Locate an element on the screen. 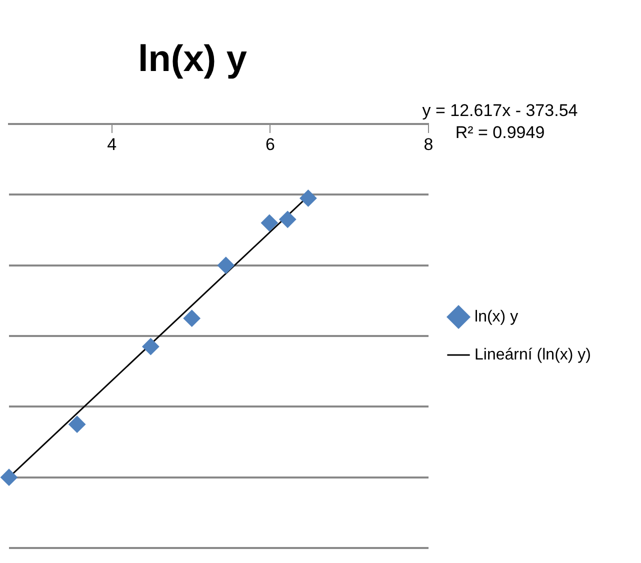 The width and height of the screenshot is (641, 563). text: y = 12.617x - 373.54 is located at coordinates (500, 111).